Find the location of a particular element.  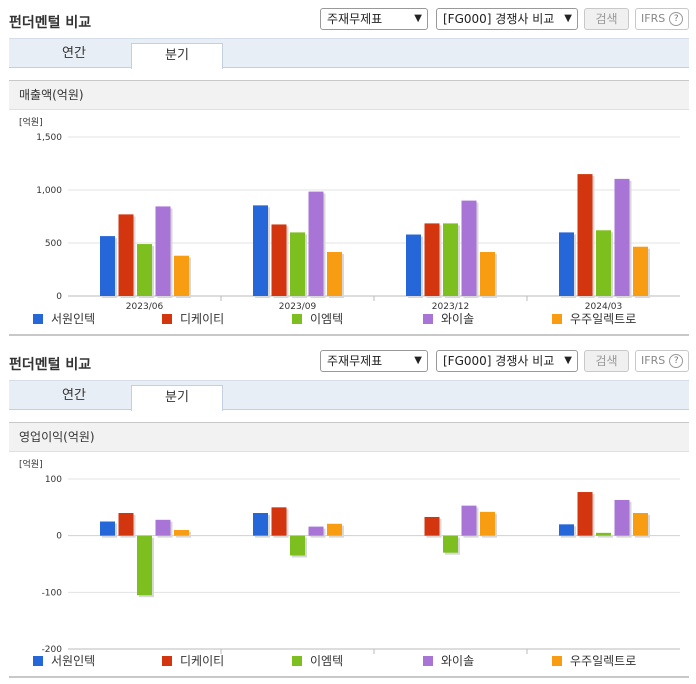

ifrs-label: IFRS is located at coordinates (653, 360).